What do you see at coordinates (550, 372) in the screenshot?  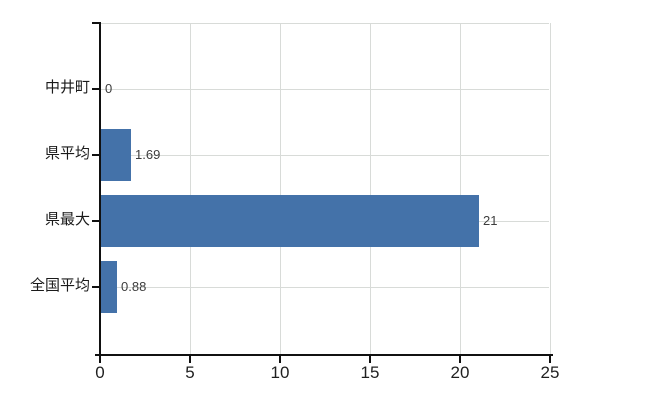 I see `x-tick-label: 25` at bounding box center [550, 372].